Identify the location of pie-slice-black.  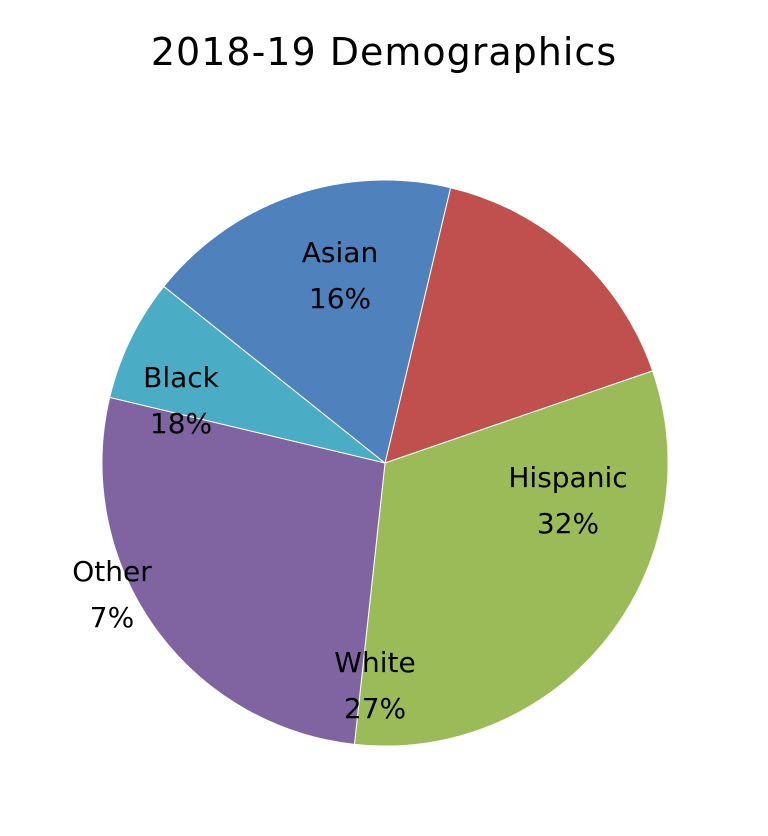
(307, 321).